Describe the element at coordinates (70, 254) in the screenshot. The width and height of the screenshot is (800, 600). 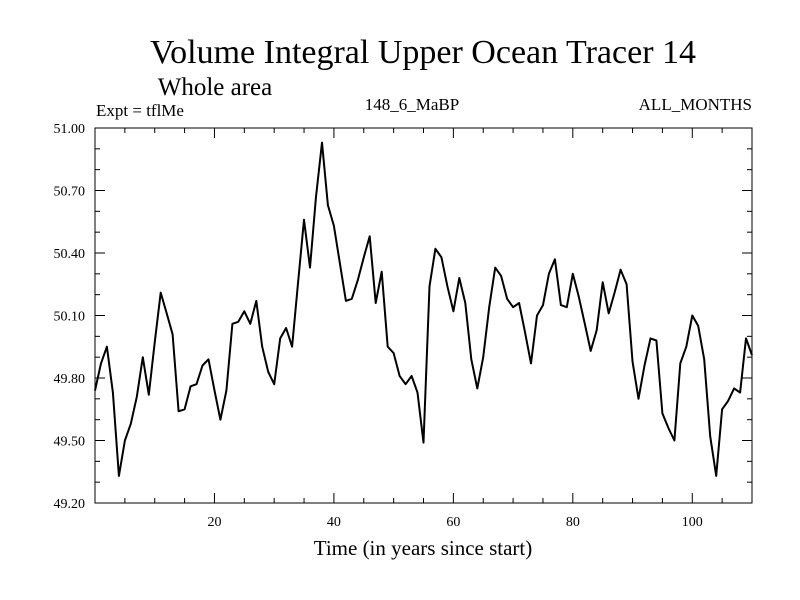
I see `y-tick-label: 50.40` at that location.